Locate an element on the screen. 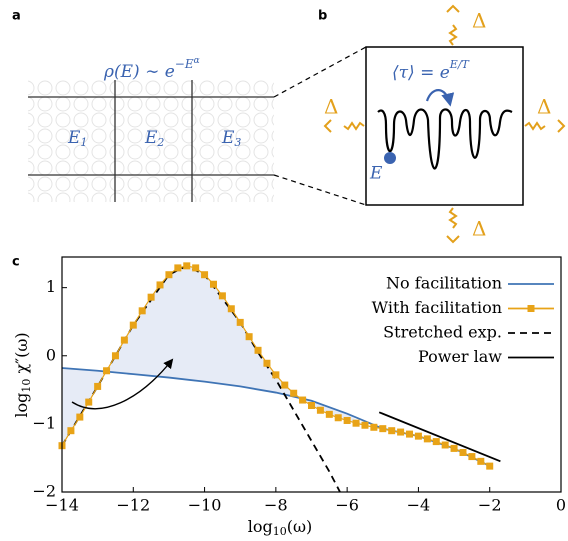  legend-marker is located at coordinates (531, 308).